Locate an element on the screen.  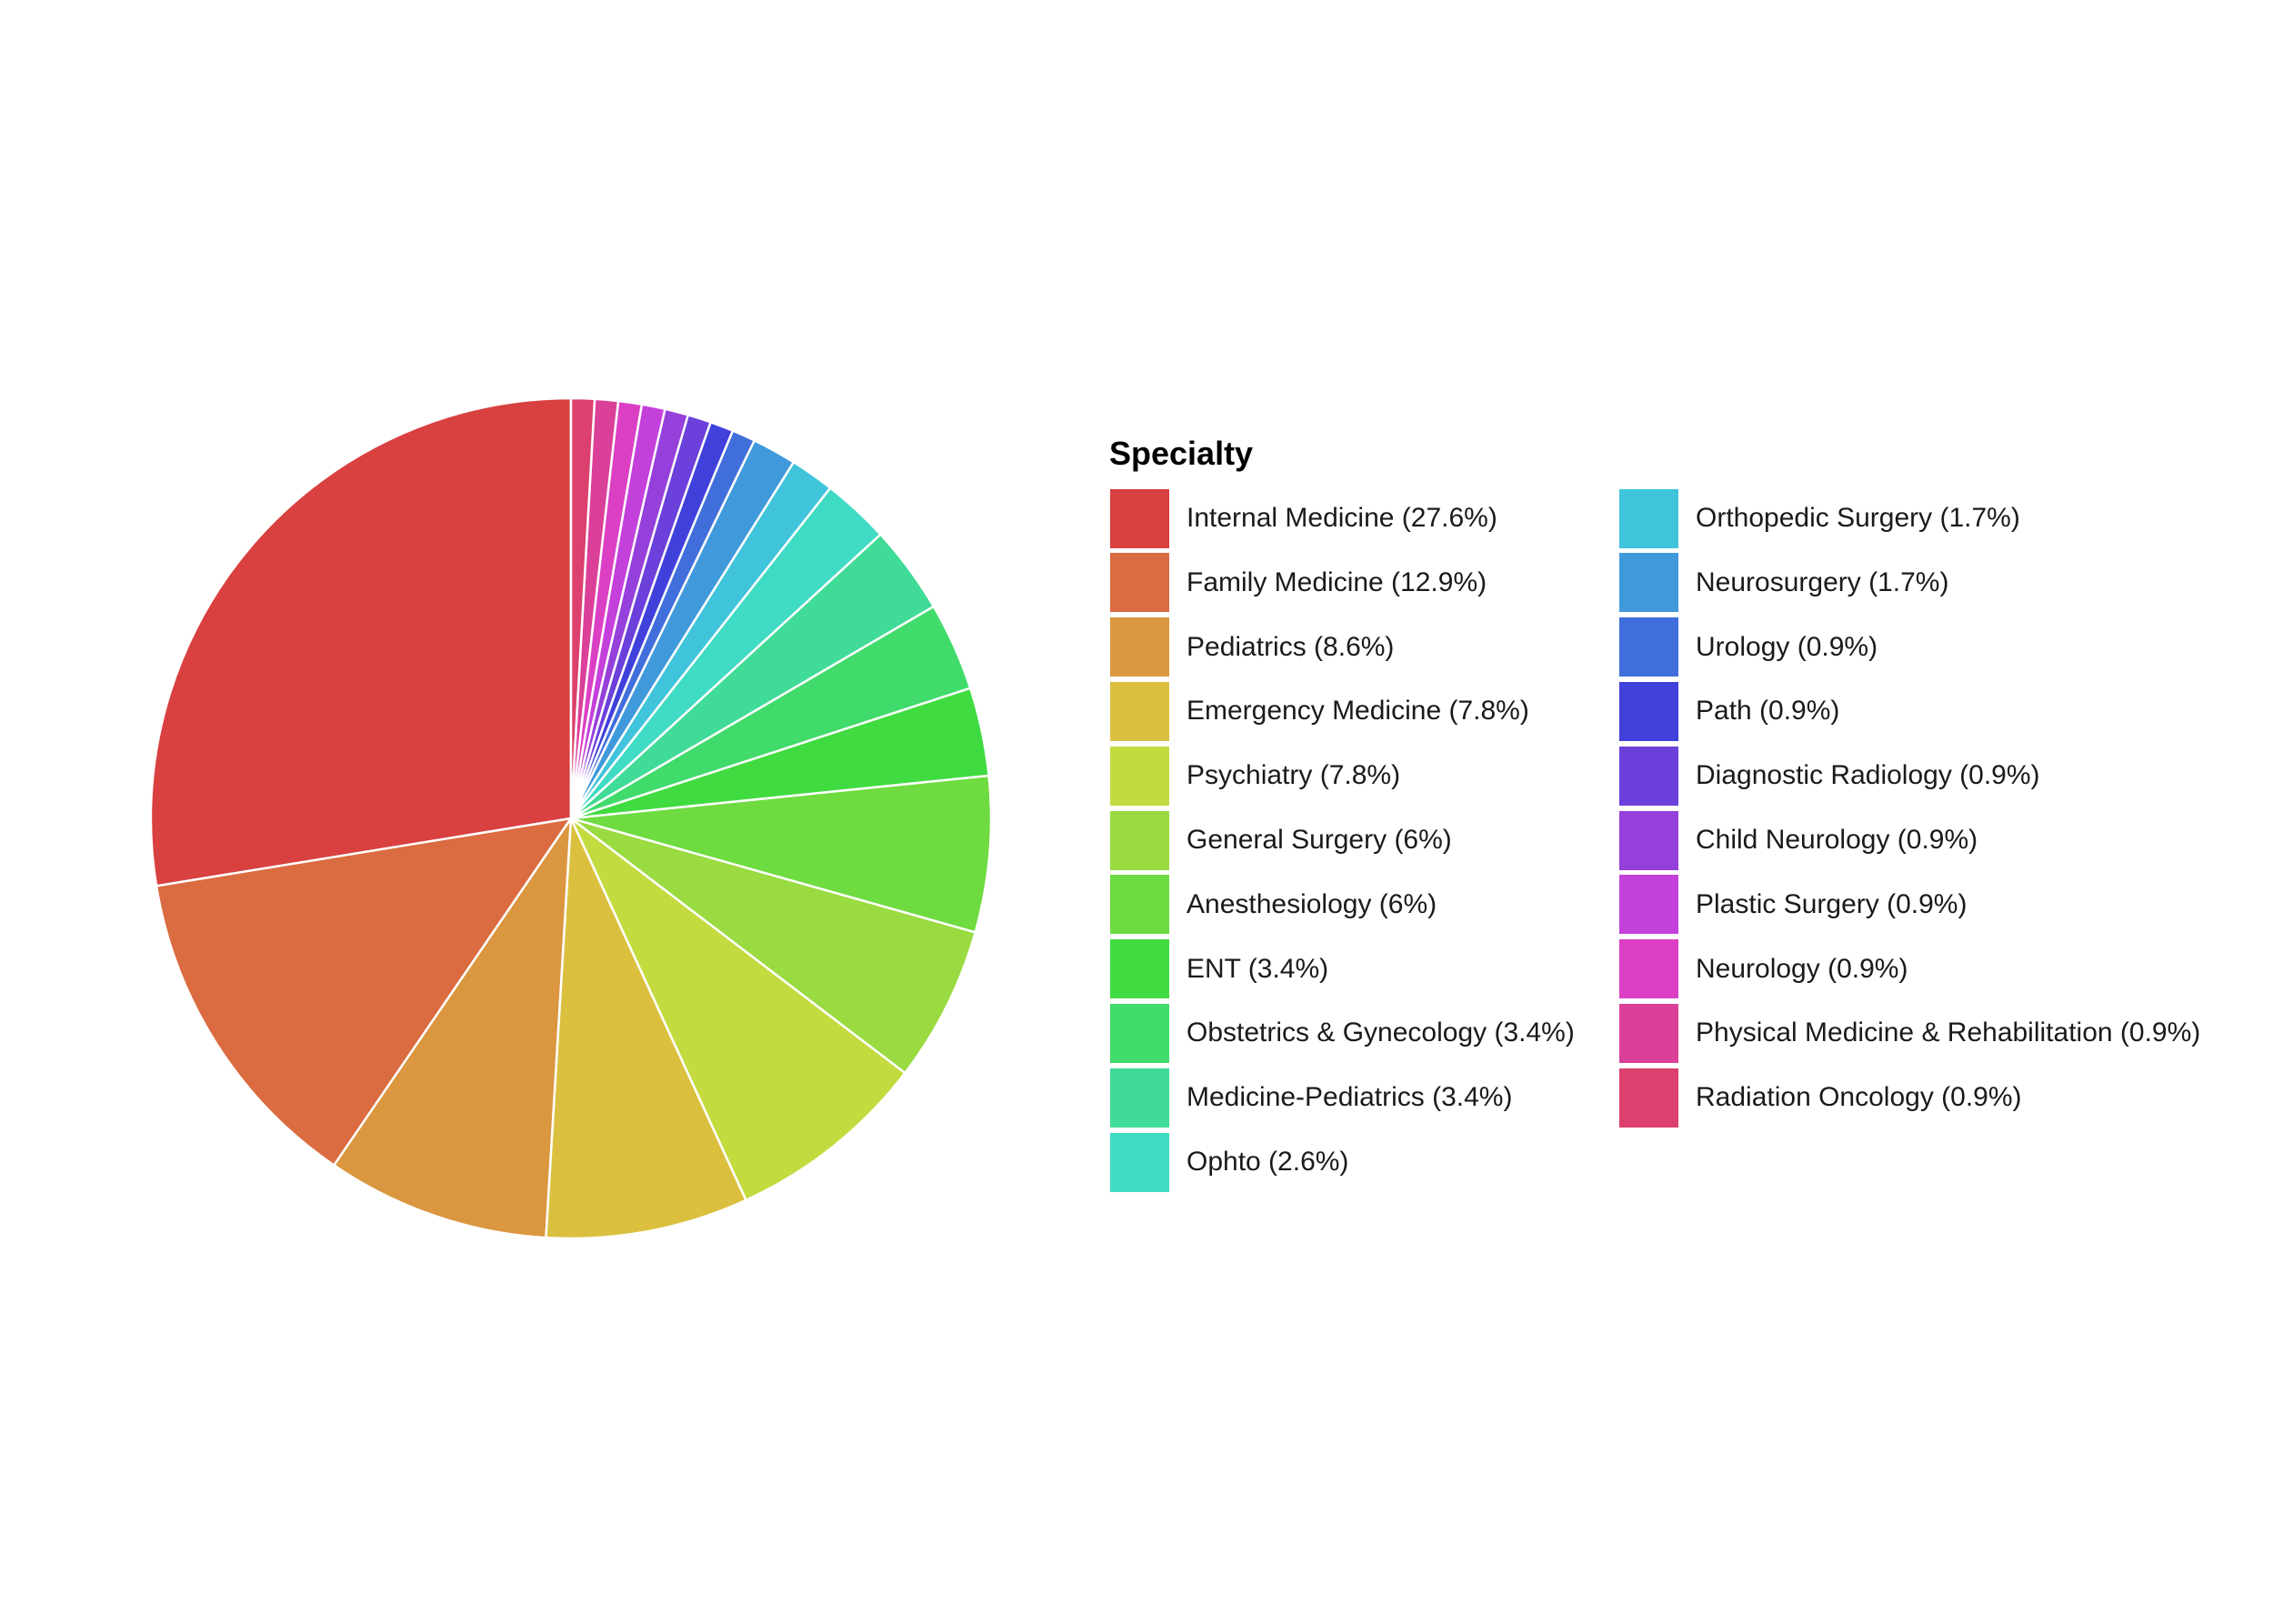
legend-item: Obstetrics & Gynecology (3.4%) is located at coordinates (1342, 1033).